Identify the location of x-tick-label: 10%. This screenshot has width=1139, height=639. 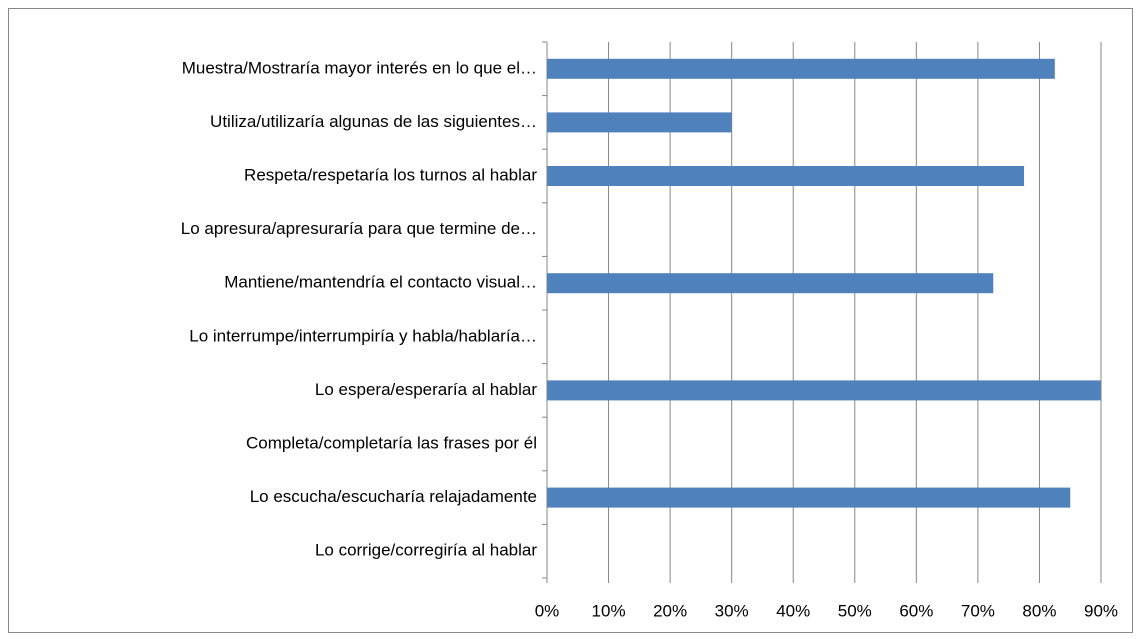
(609, 610).